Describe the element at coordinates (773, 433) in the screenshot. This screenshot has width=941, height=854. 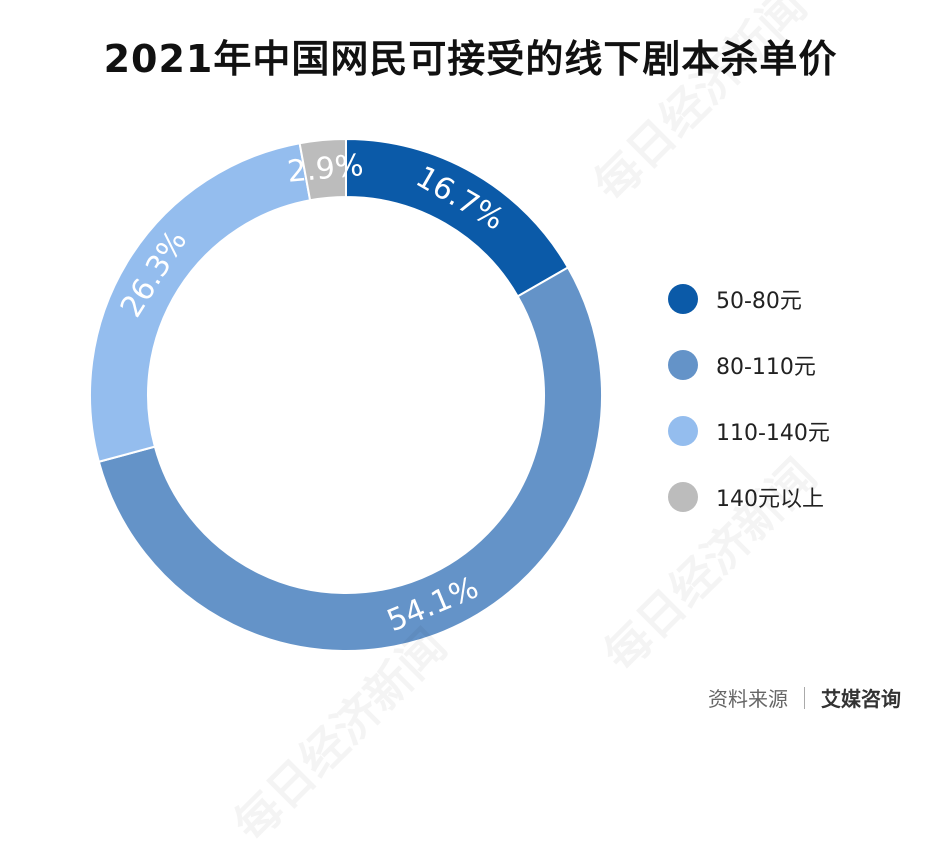
I see `legend-label-3: 110-140元` at that location.